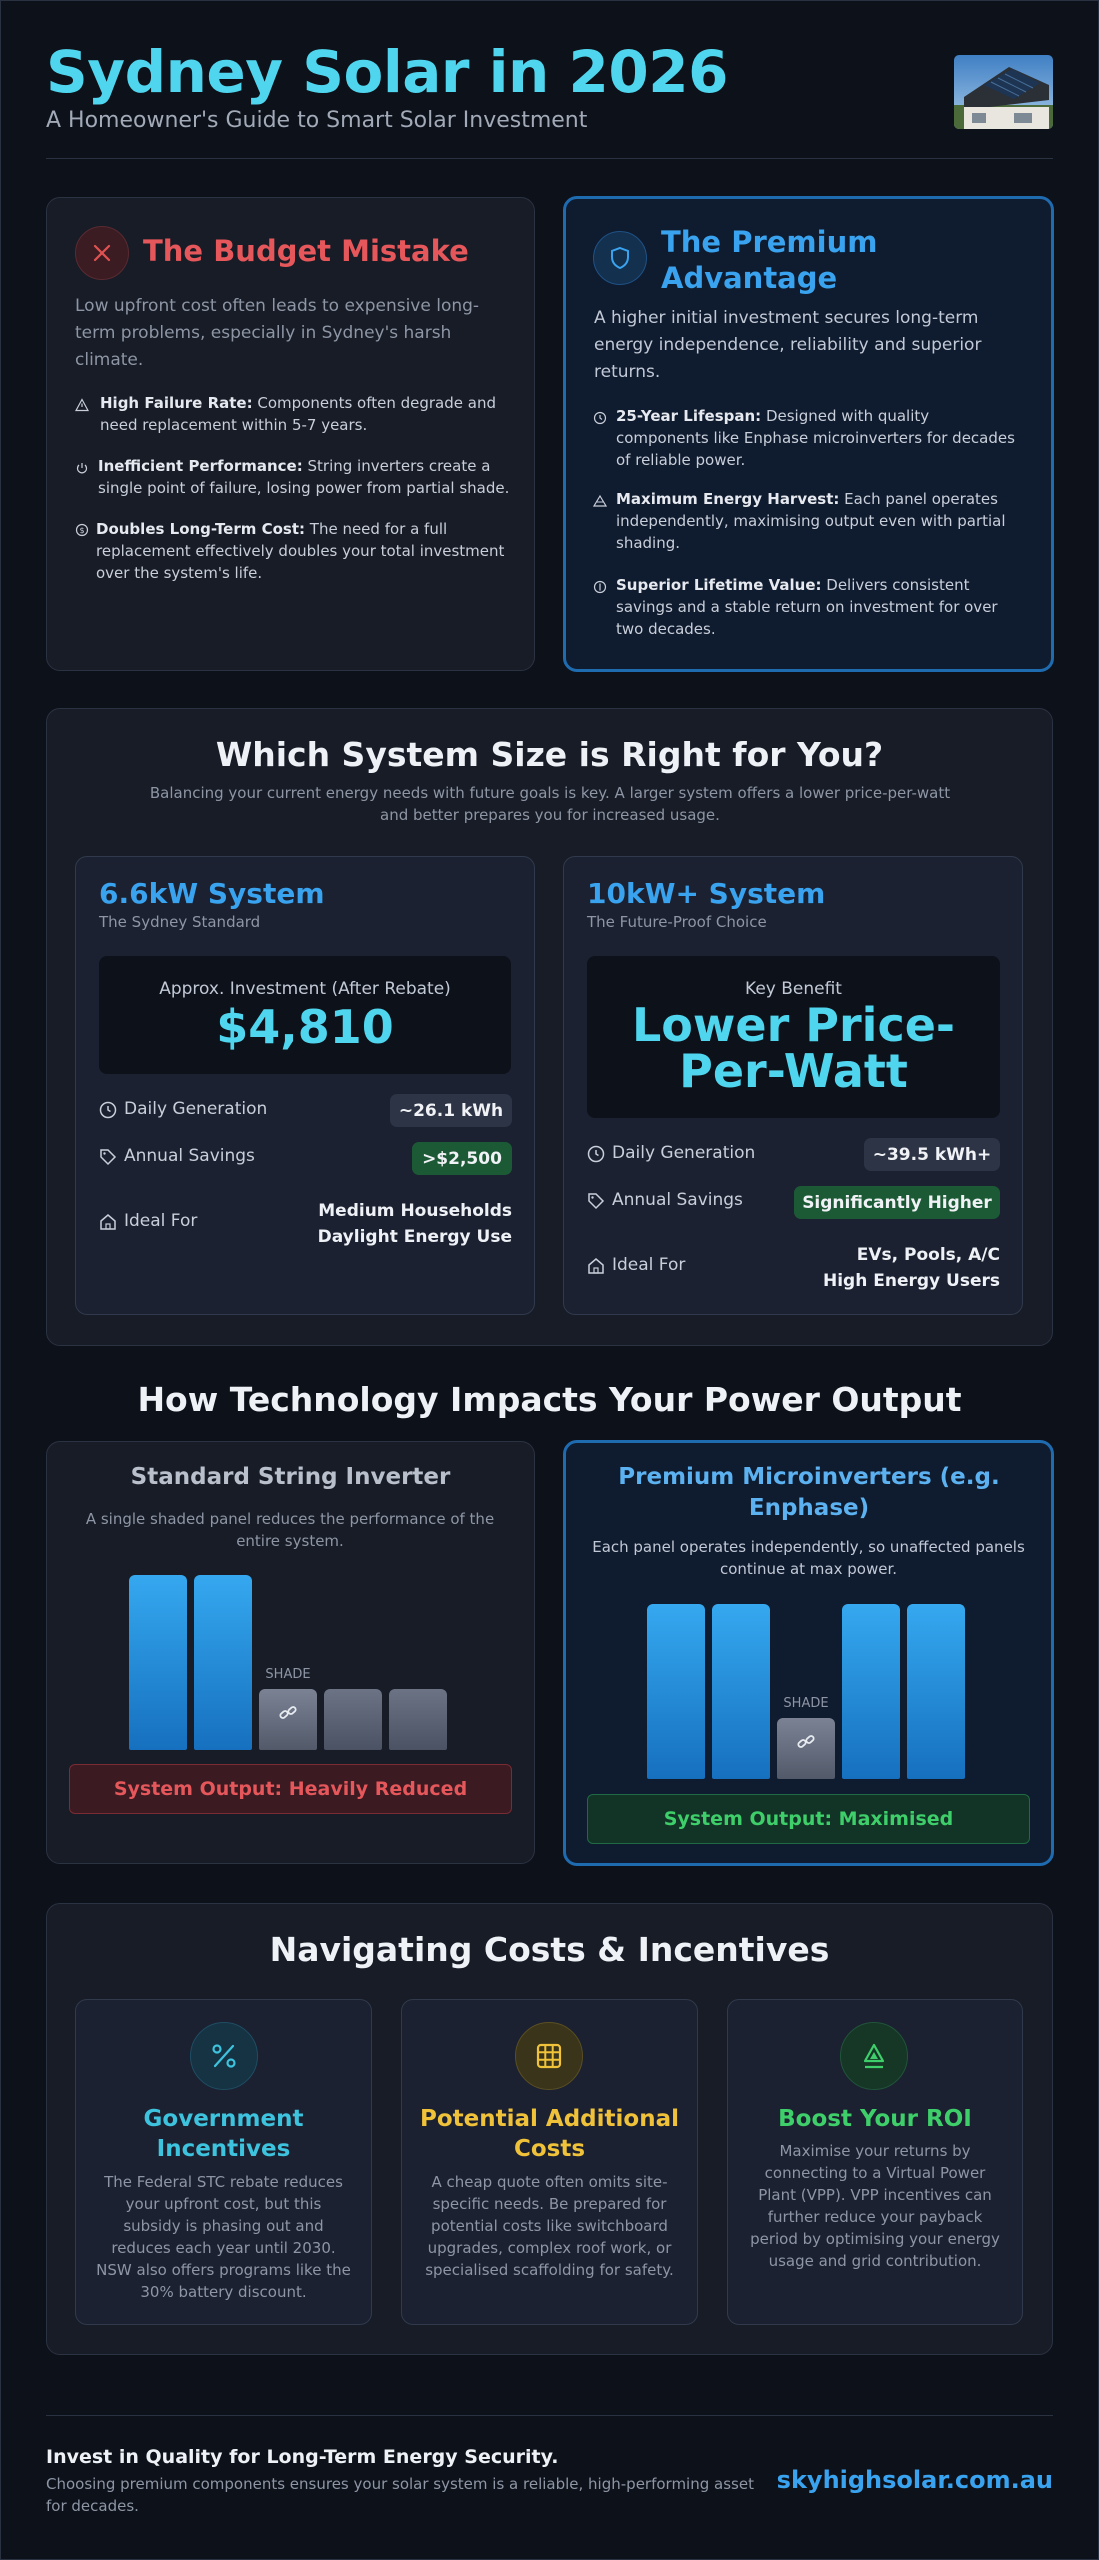 This screenshot has height=2560, width=1099. I want to click on system-name: 6.6kW System, so click(212, 893).